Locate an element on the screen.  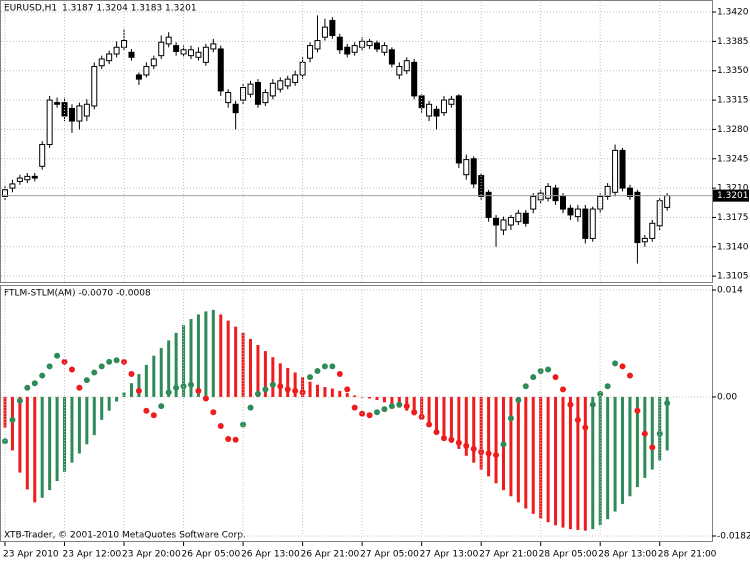
x-tick-label: 23 Apr 12:00 is located at coordinates (92, 555).